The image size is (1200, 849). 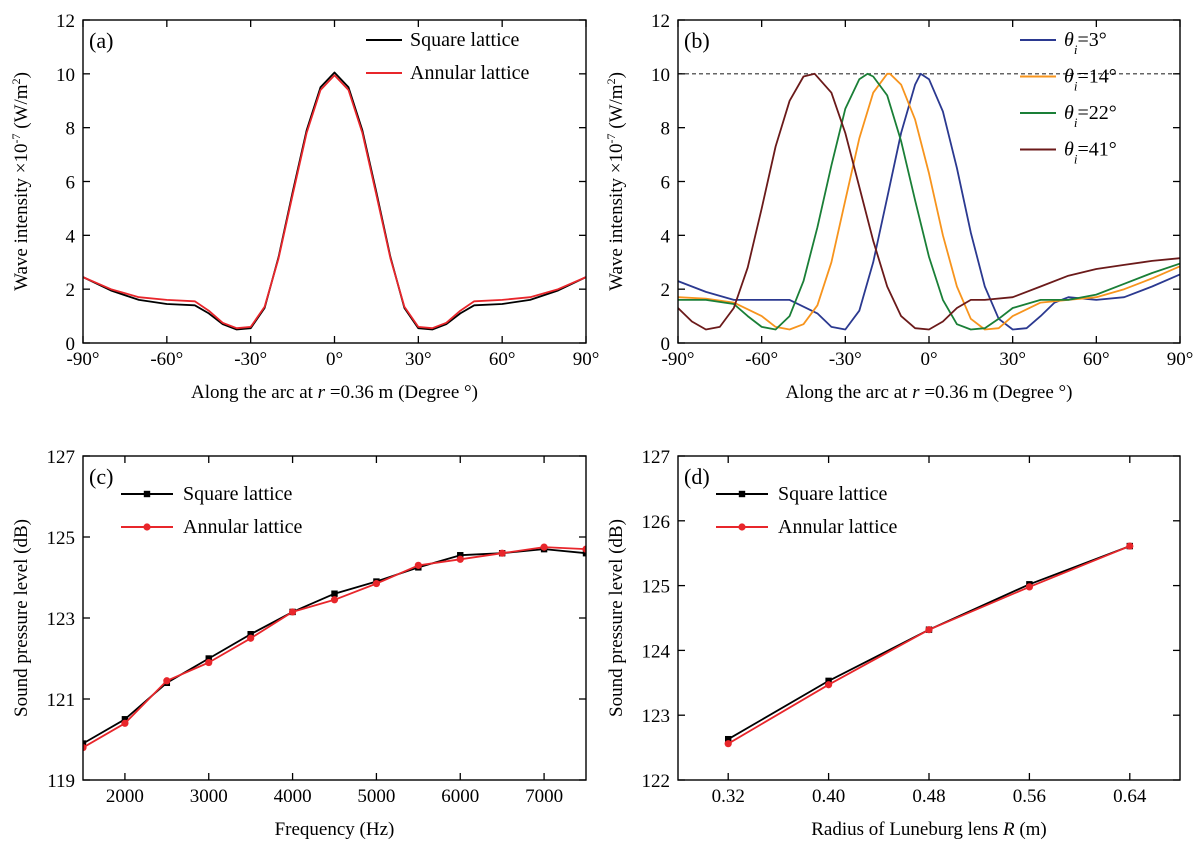 What do you see at coordinates (697, 476) in the screenshot?
I see `panel-label: (d)` at bounding box center [697, 476].